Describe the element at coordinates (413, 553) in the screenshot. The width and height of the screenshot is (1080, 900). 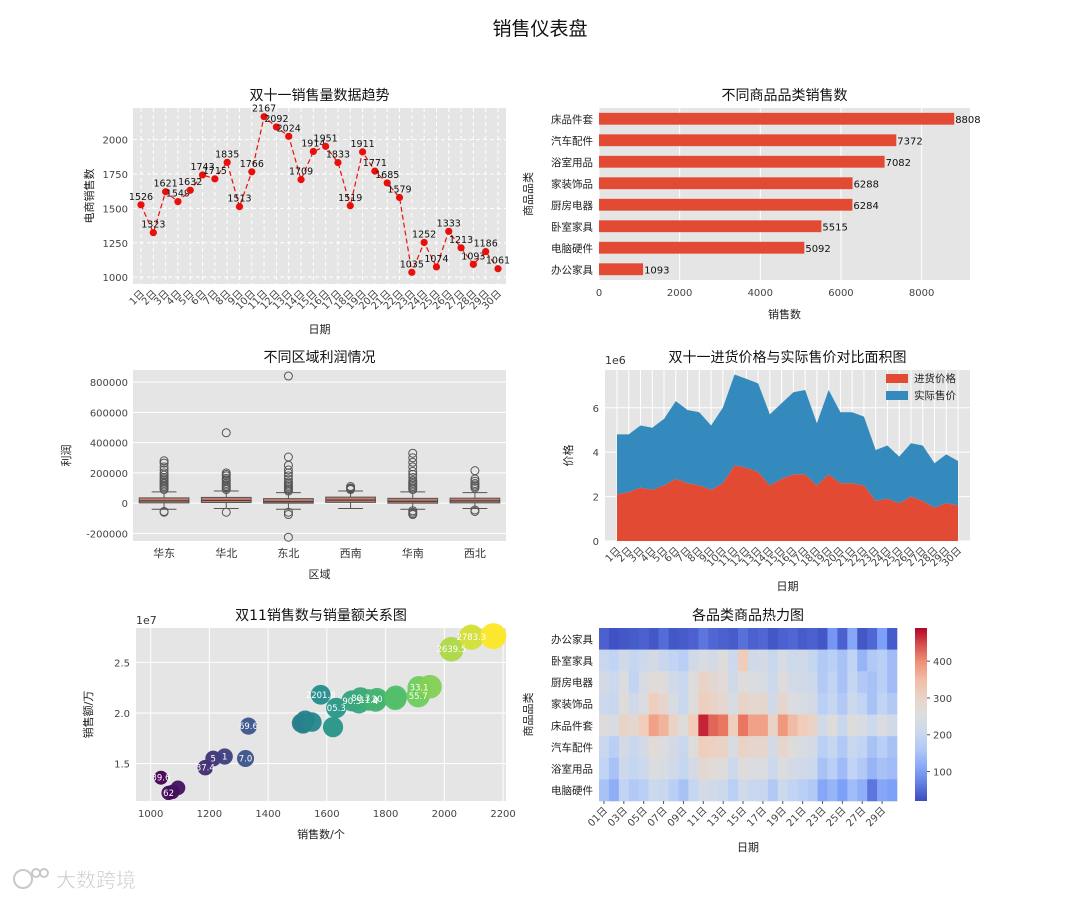
I see `x-tick-label: 华南` at that location.